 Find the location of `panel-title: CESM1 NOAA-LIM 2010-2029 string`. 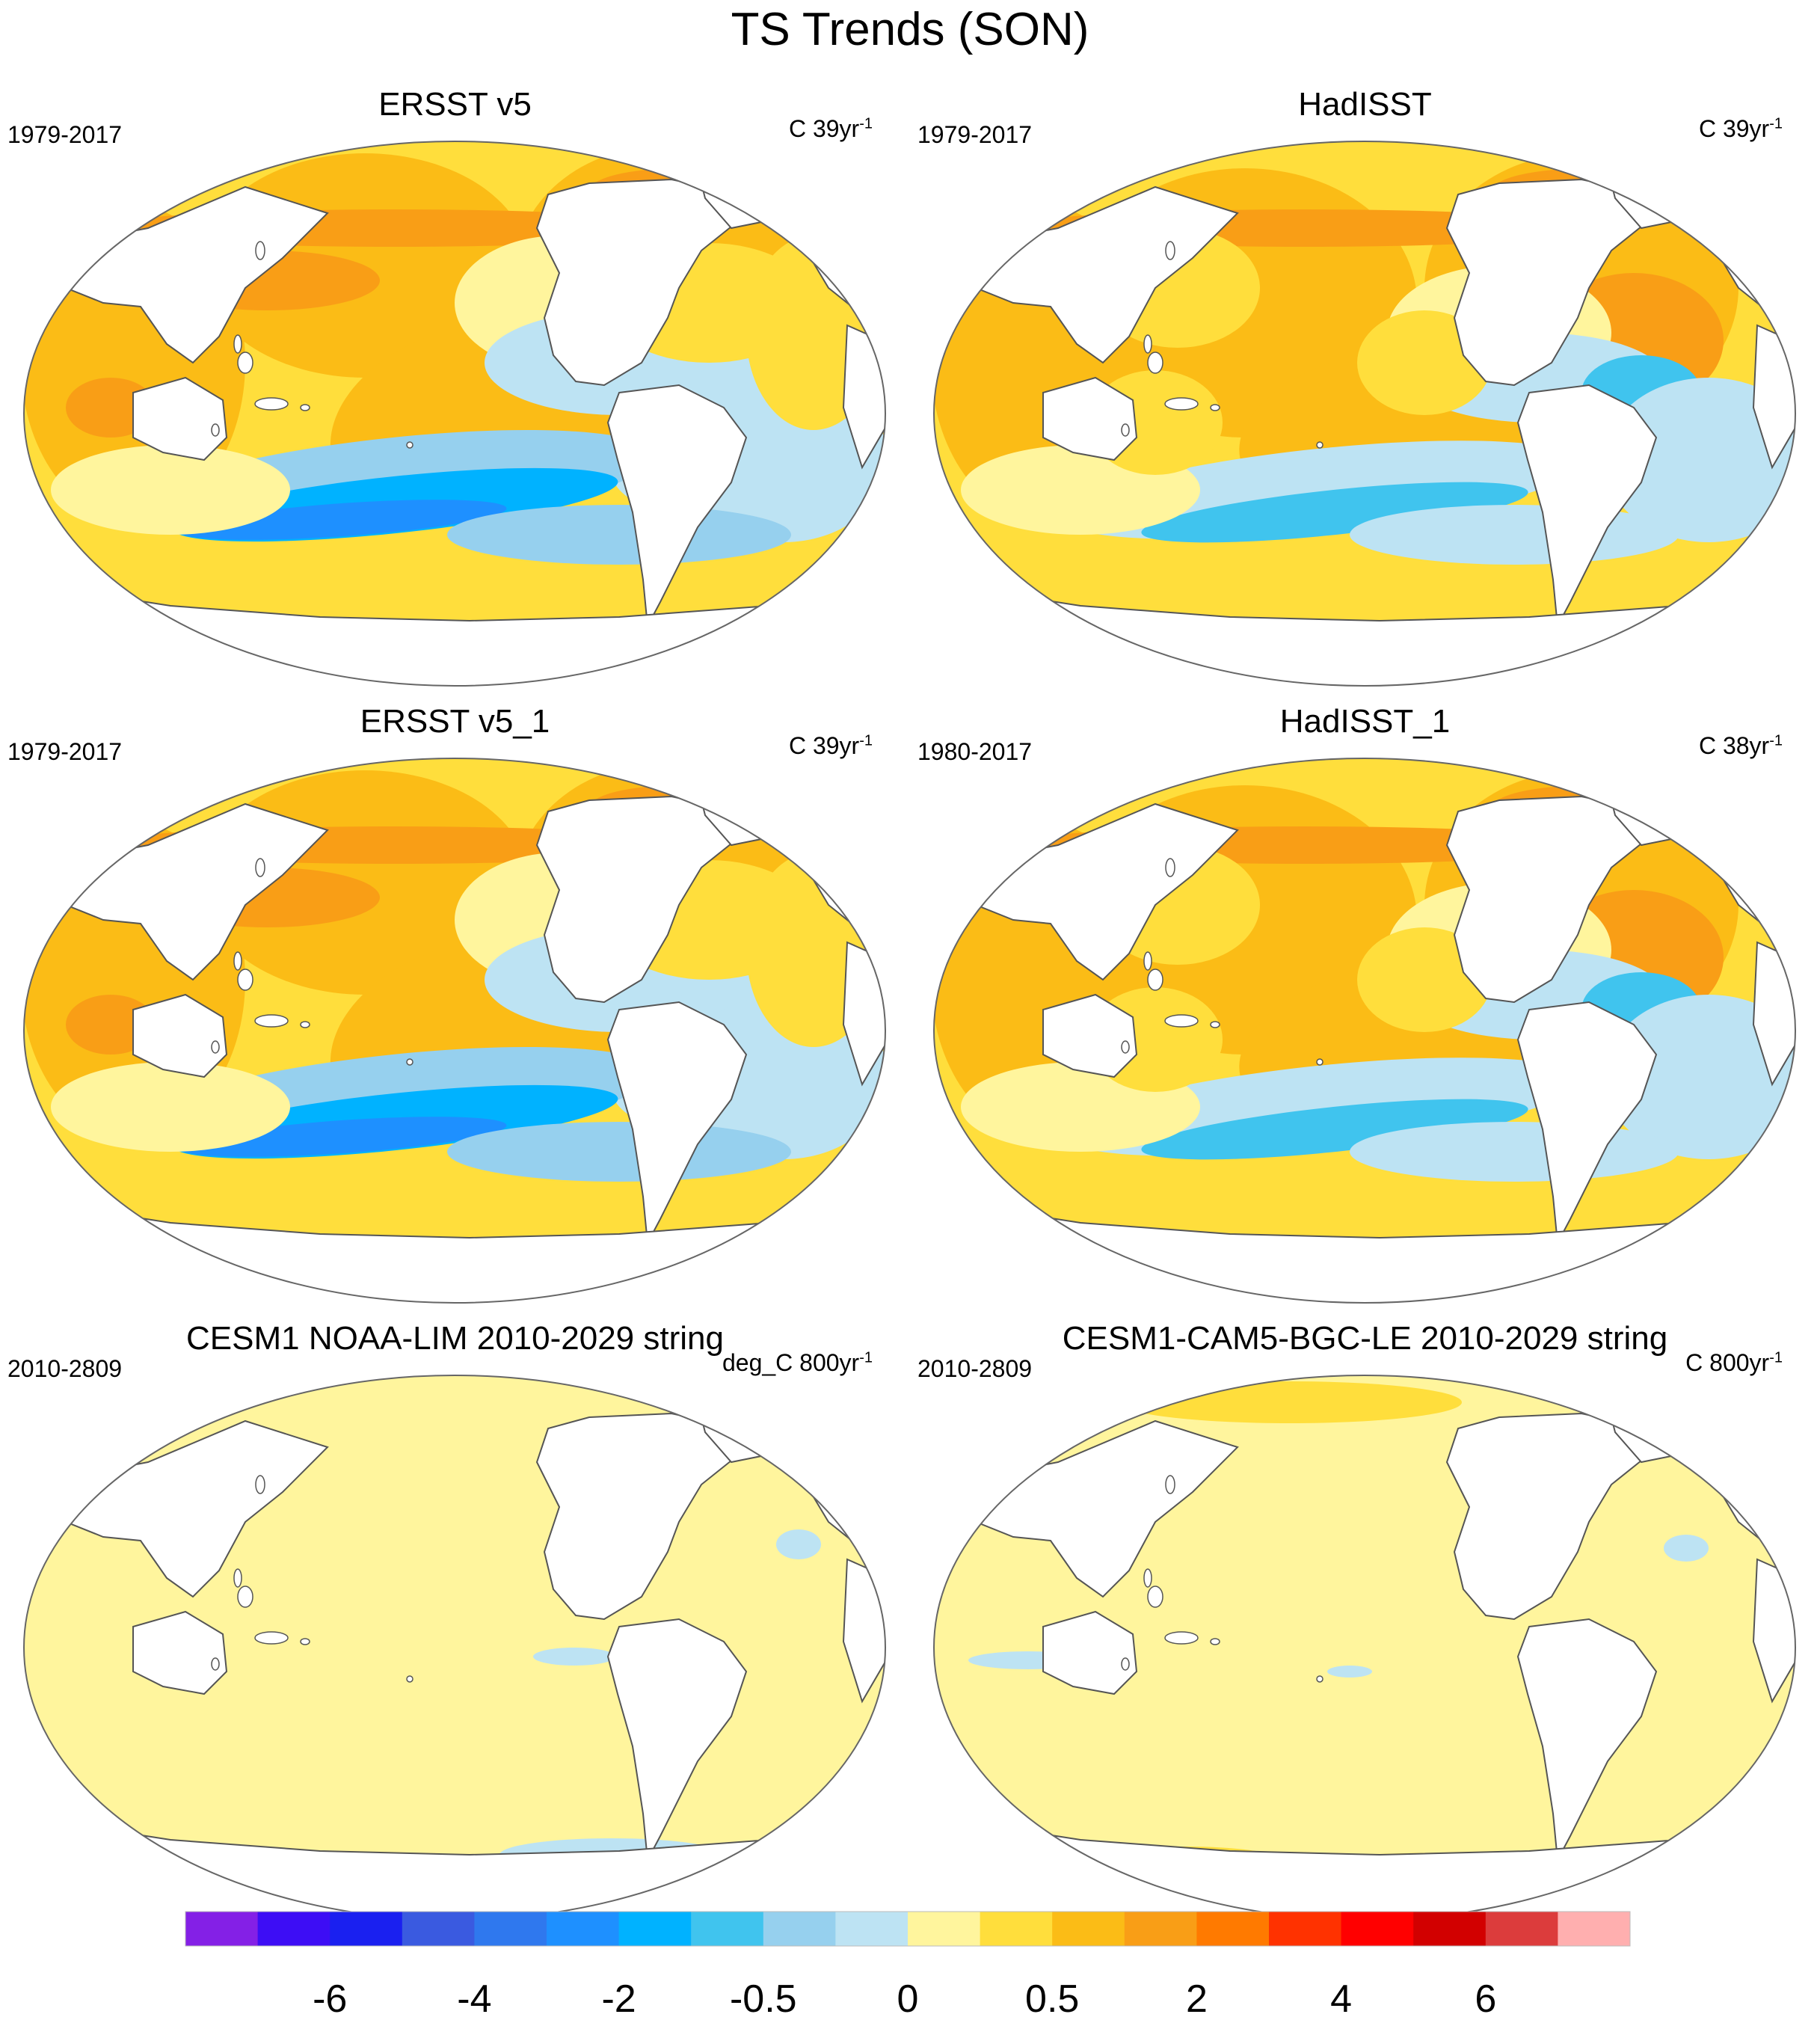

panel-title: CESM1 NOAA-LIM 2010-2029 string is located at coordinates (455, 1338).